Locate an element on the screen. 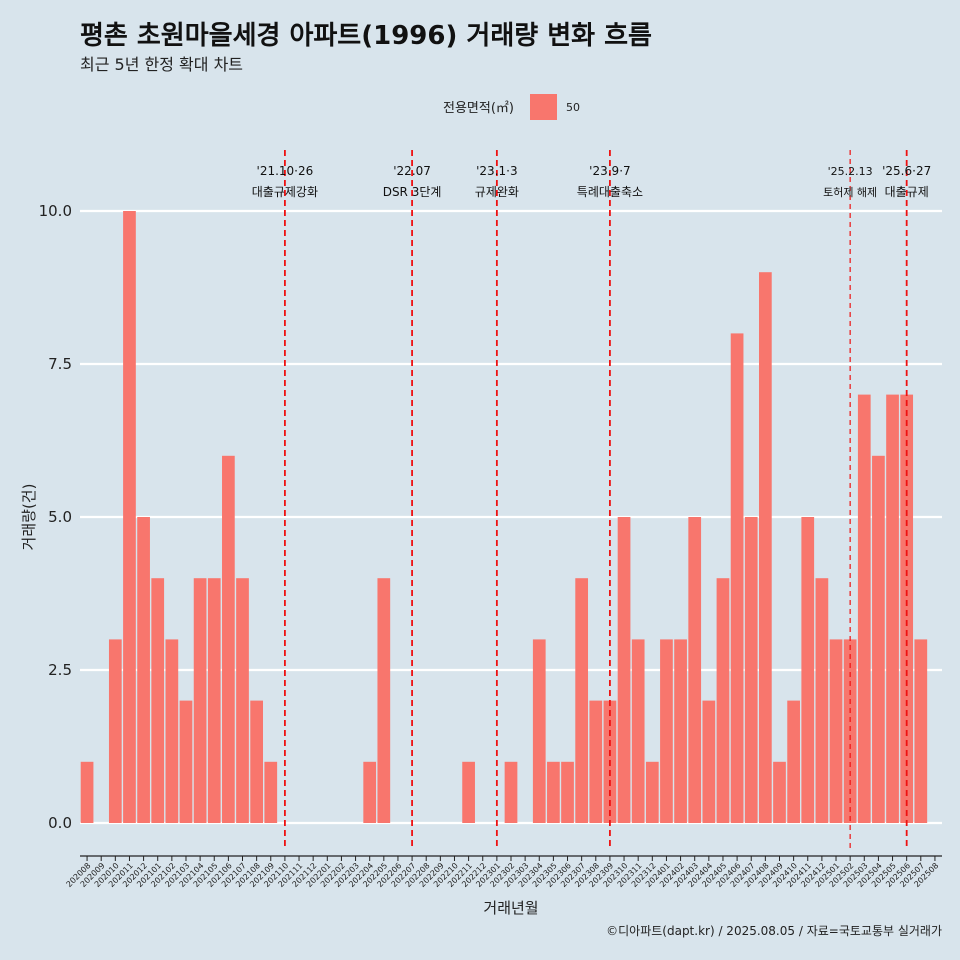  y-tick-label: 7.5 is located at coordinates (60, 364).